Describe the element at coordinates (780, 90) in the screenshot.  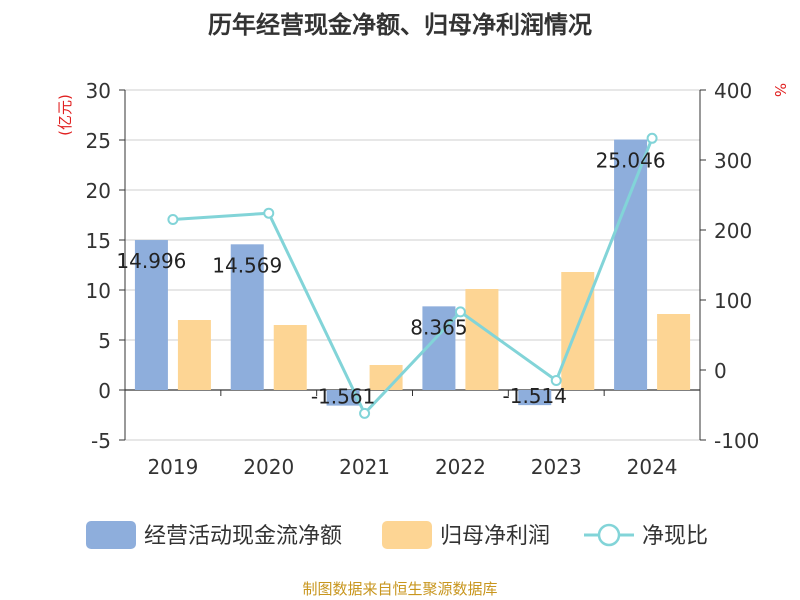
I see `right-axis-title: %` at that location.